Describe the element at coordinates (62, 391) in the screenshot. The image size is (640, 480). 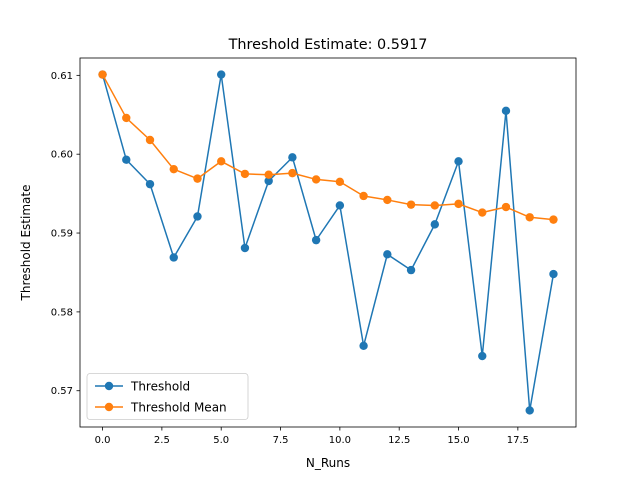
I see `y-tick-label: 0.57` at that location.